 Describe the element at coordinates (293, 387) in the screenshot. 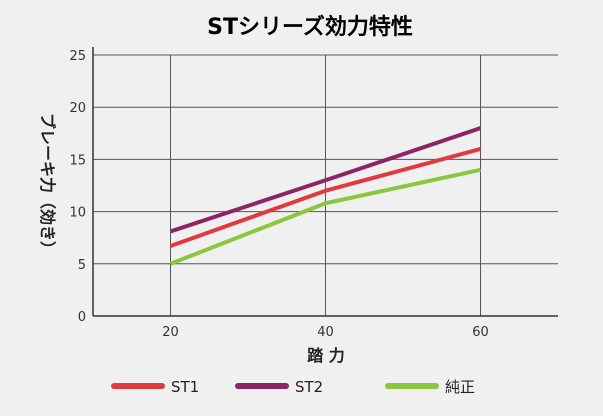

I see `legend: ST1 ST2 純正` at that location.